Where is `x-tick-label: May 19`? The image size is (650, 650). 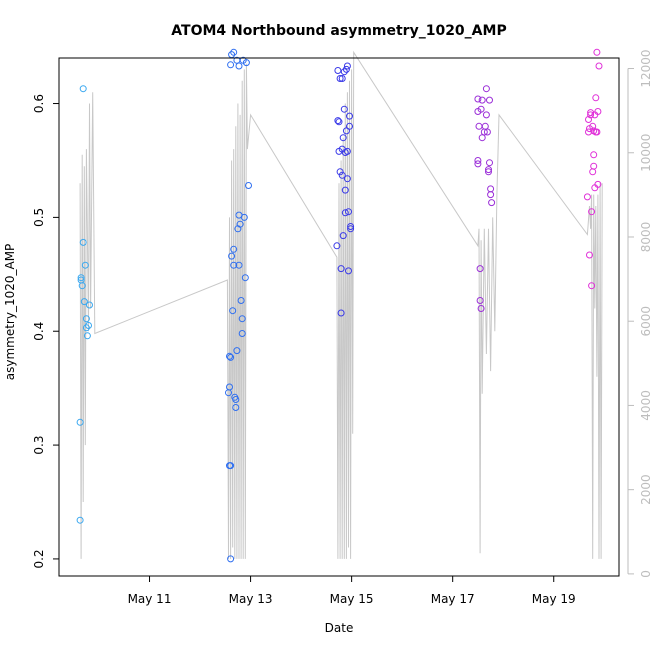
x-tick-label: May 19 is located at coordinates (554, 599).